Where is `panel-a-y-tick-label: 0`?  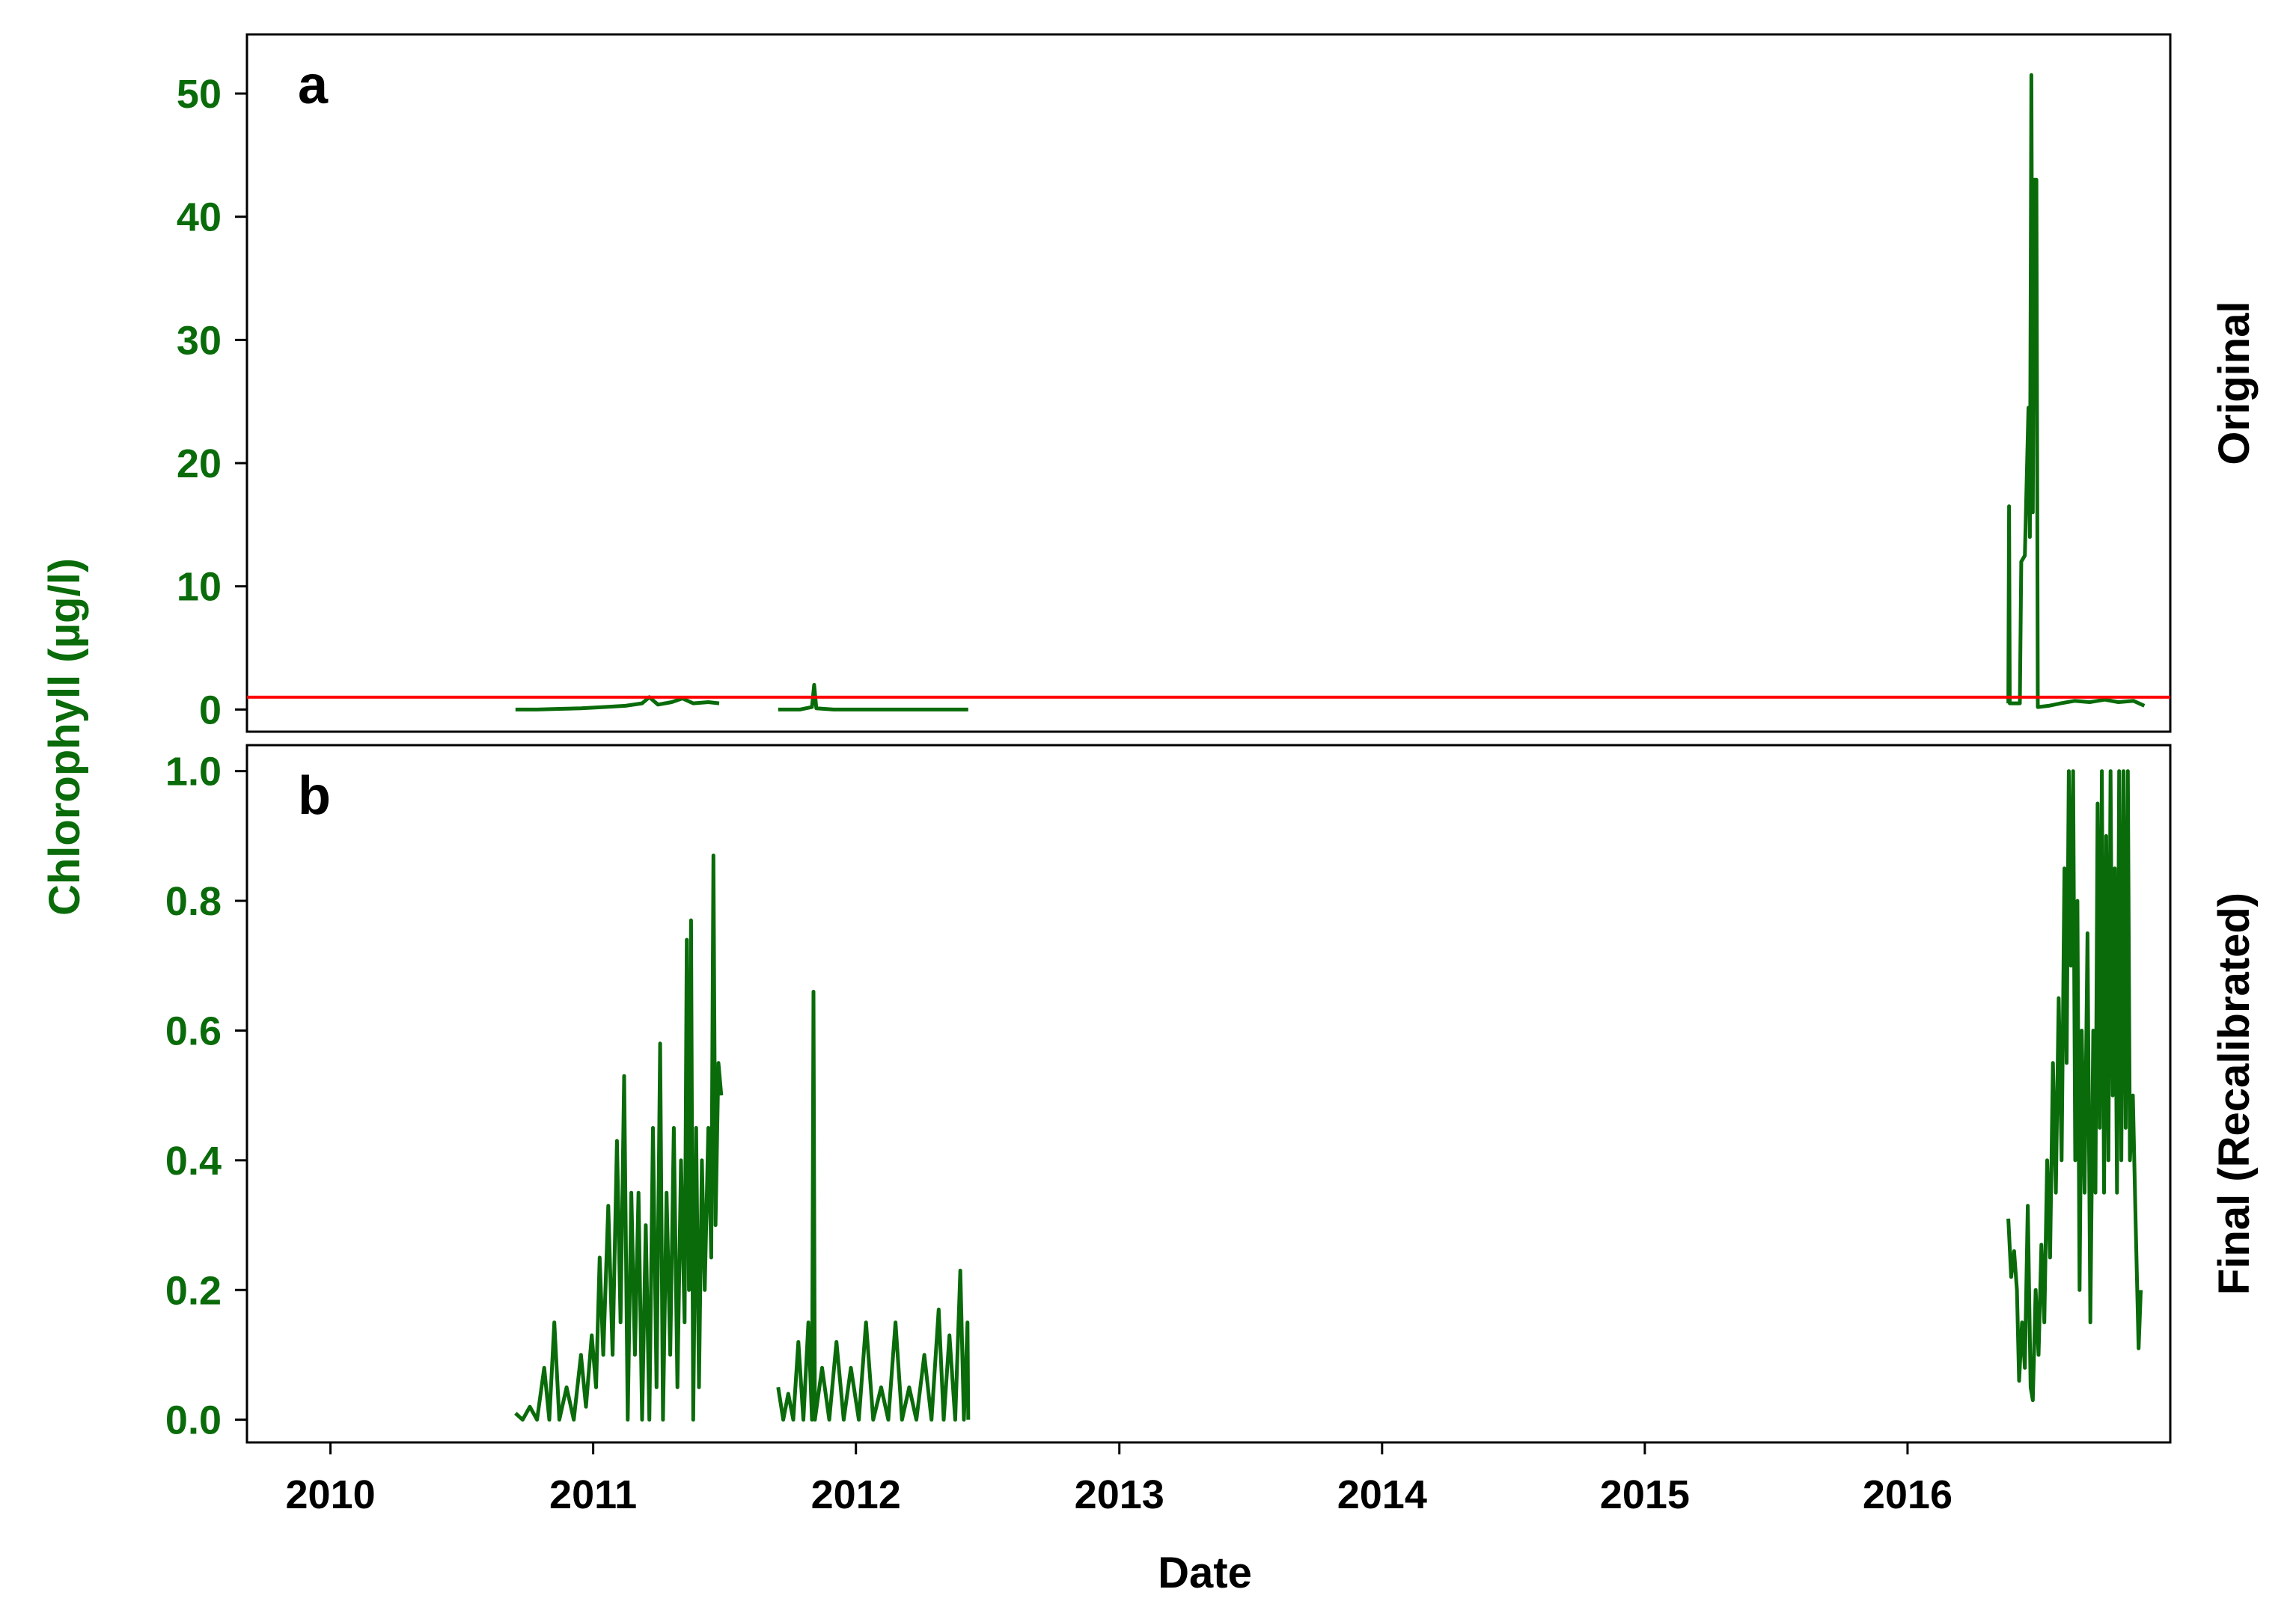
panel-a-y-tick-label: 0 is located at coordinates (210, 710).